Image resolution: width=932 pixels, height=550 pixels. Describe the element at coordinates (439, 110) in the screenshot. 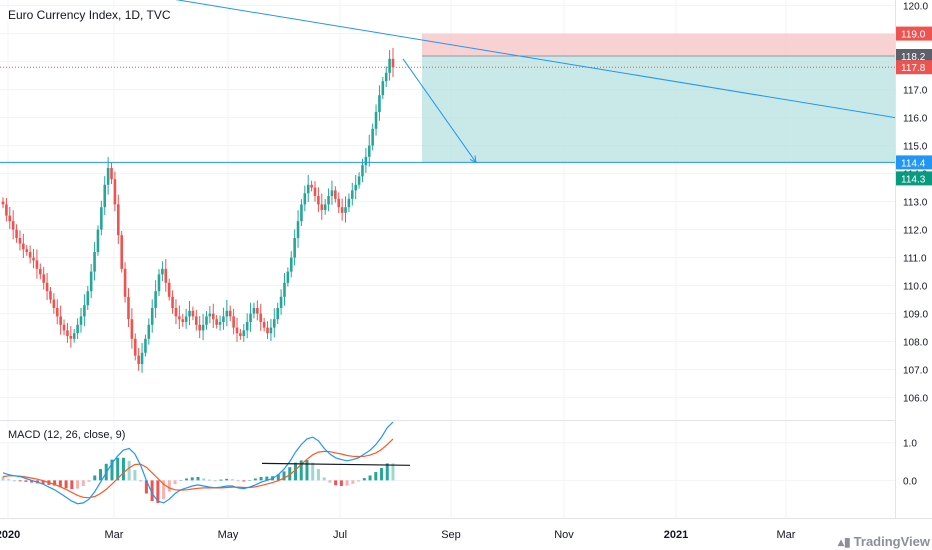

I see `projection-arrow` at that location.